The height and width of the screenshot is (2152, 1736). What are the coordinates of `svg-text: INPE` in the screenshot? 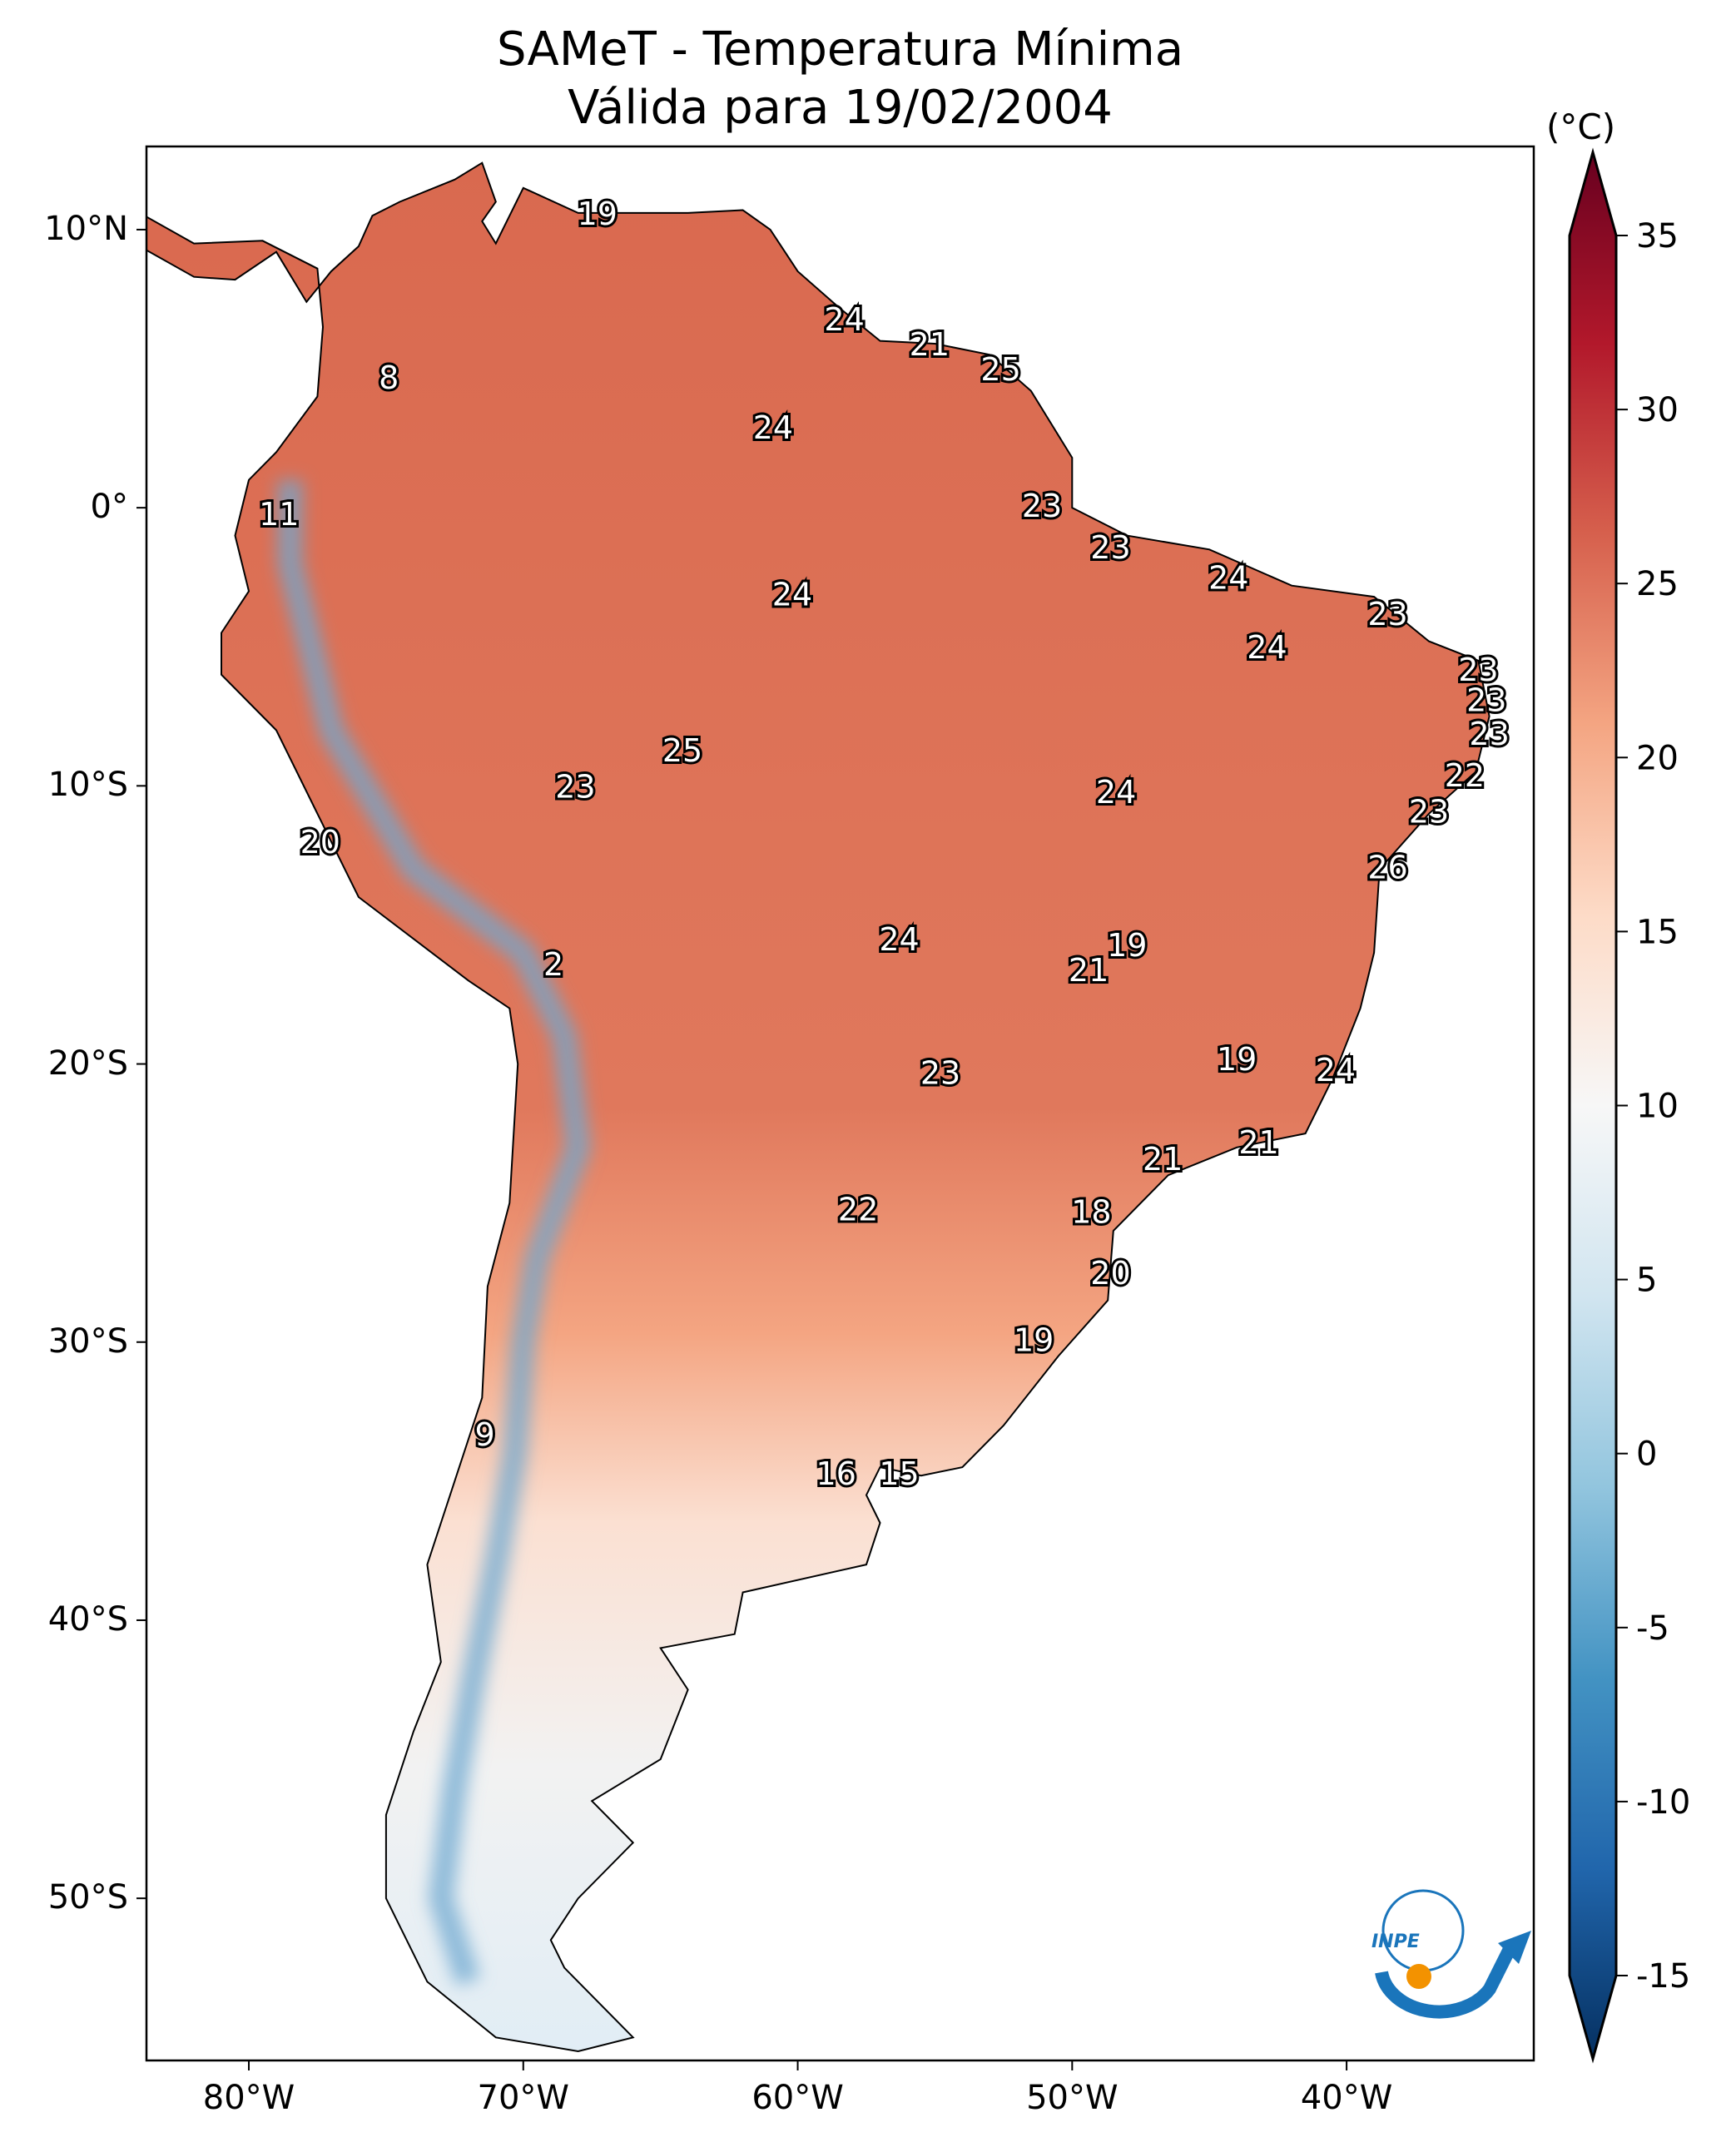 It's located at (1395, 1941).